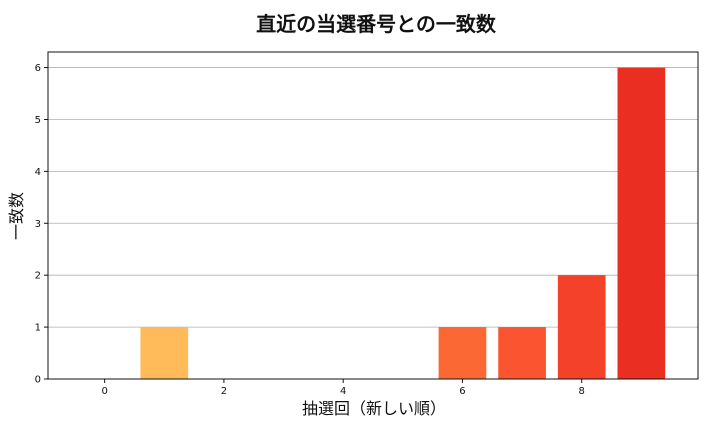 This screenshot has height=436, width=720. What do you see at coordinates (38, 120) in the screenshot?
I see `y-tick-label-5: 5` at bounding box center [38, 120].